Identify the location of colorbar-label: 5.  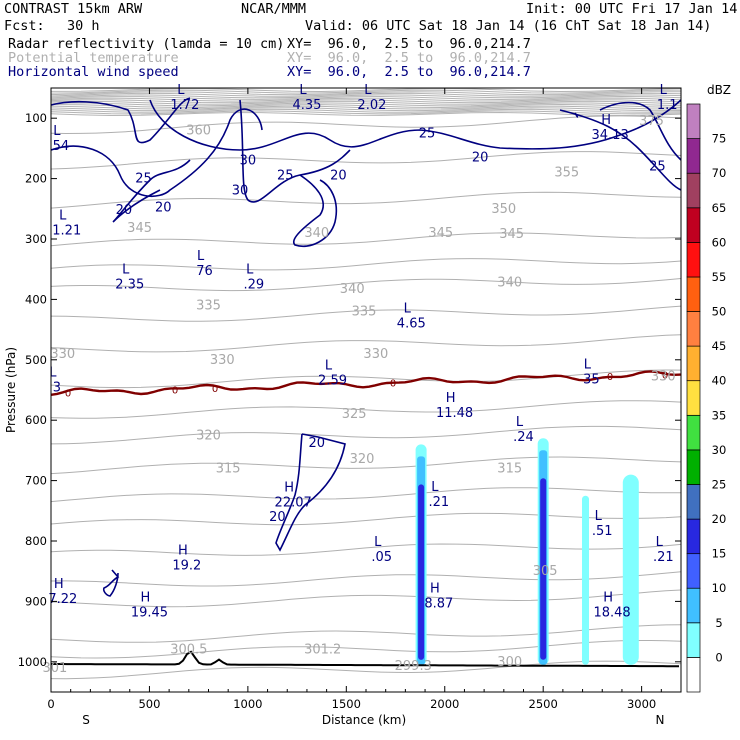
(718, 623).